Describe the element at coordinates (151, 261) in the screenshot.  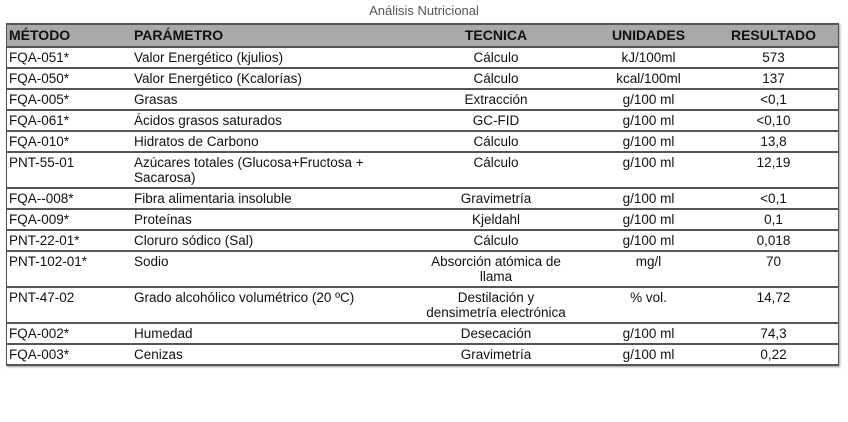
I see `parametro-text: Sodio` at that location.